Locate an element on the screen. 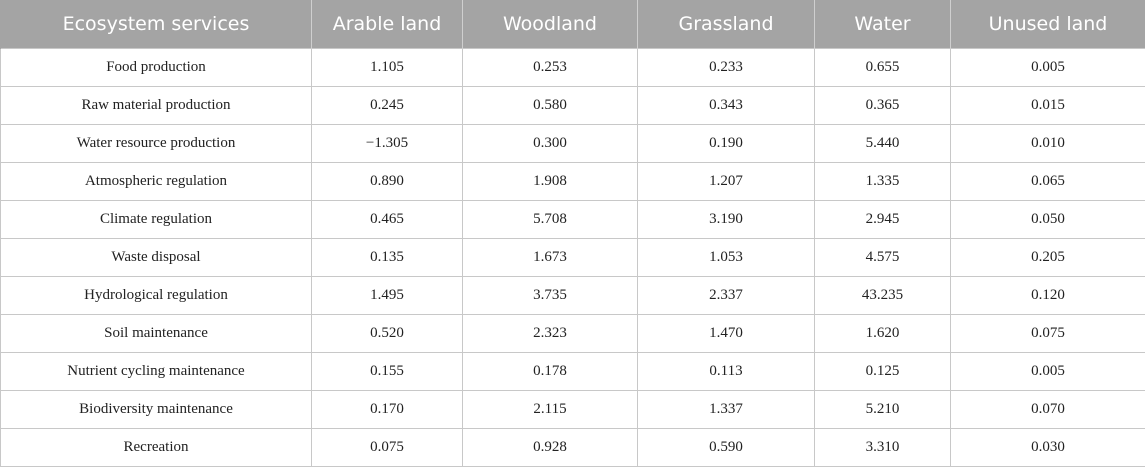 Image resolution: width=1145 pixels, height=472 pixels. table-row: Recreation 0.075 0.928 0.590 3.310 0.030 is located at coordinates (572, 447).